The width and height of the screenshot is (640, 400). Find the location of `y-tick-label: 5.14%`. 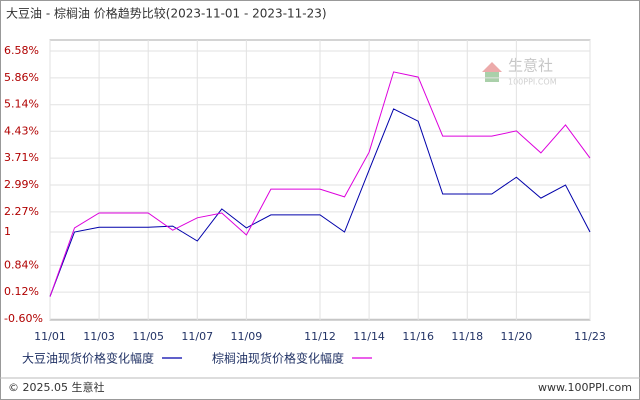

y-tick-label: 5.14% is located at coordinates (21, 104).